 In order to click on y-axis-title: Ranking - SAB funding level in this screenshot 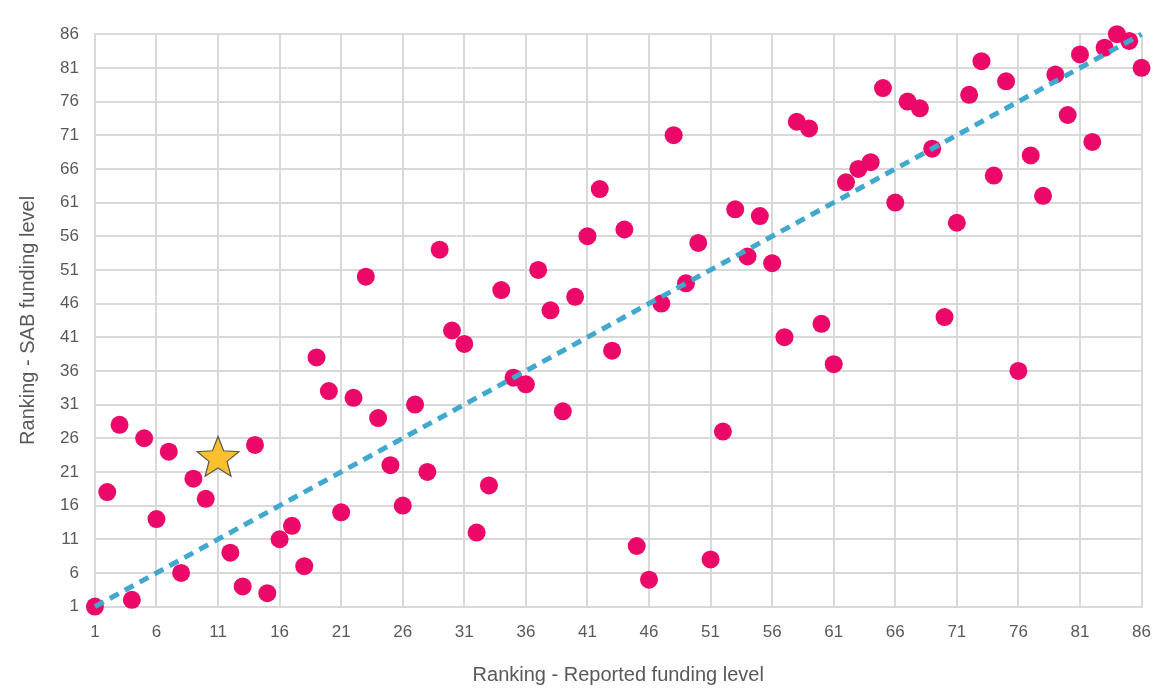, I will do `click(26, 320)`.